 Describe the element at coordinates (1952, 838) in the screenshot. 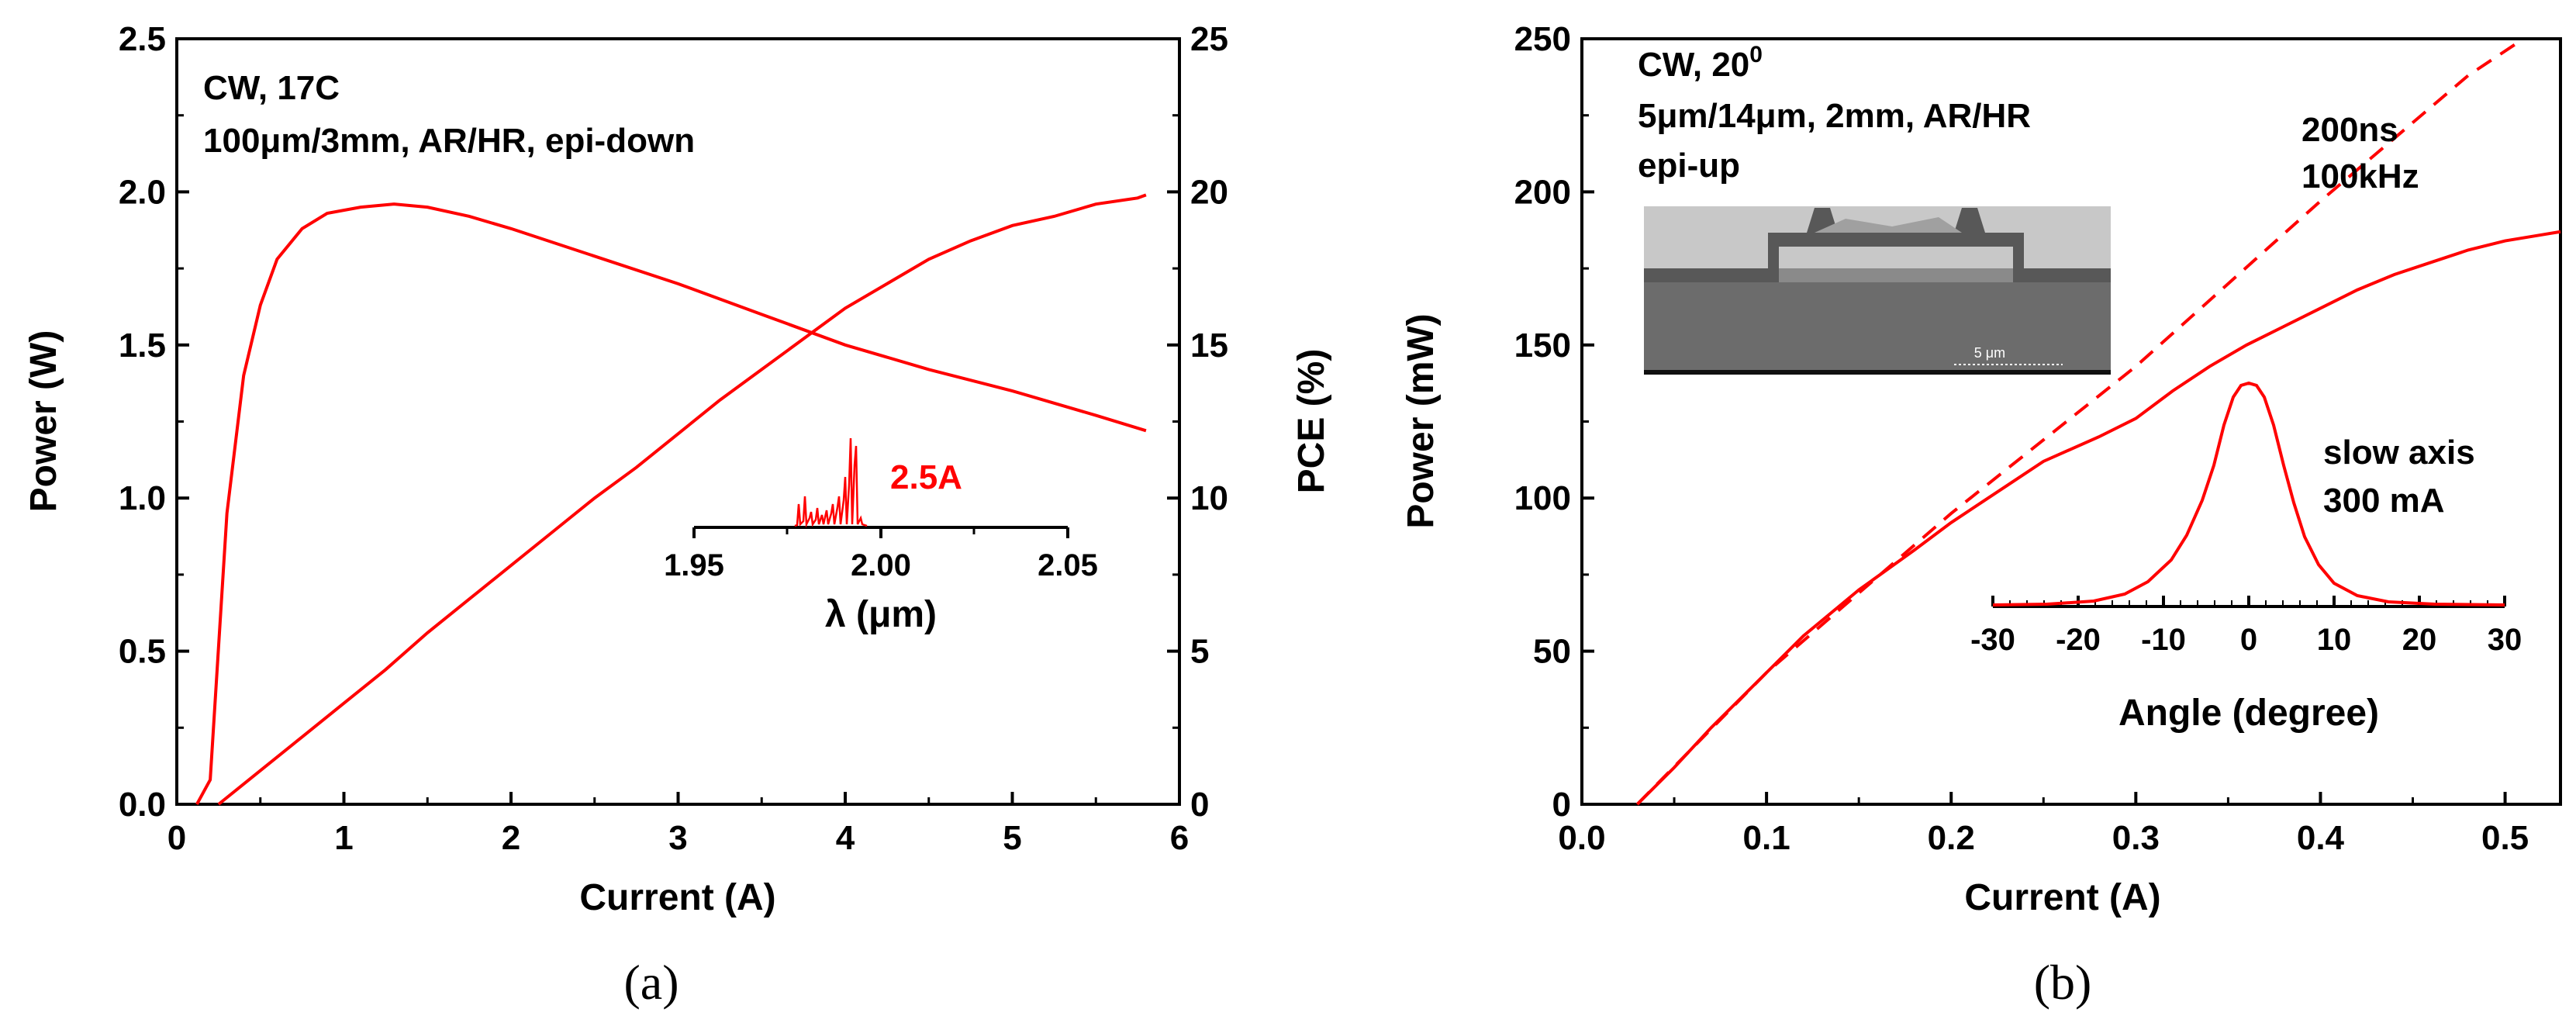

I see `x-tick-label: 0.2` at that location.